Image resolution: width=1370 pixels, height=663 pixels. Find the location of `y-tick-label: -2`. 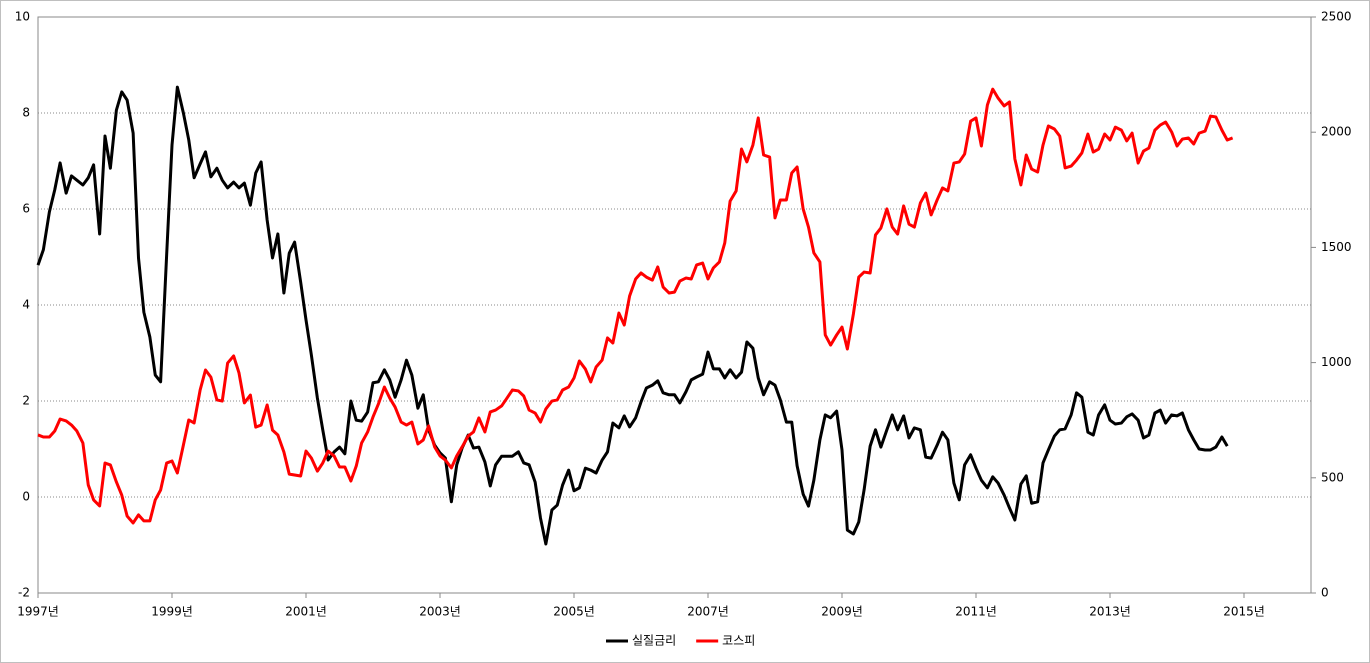

y-tick-label: -2 is located at coordinates (24, 593).